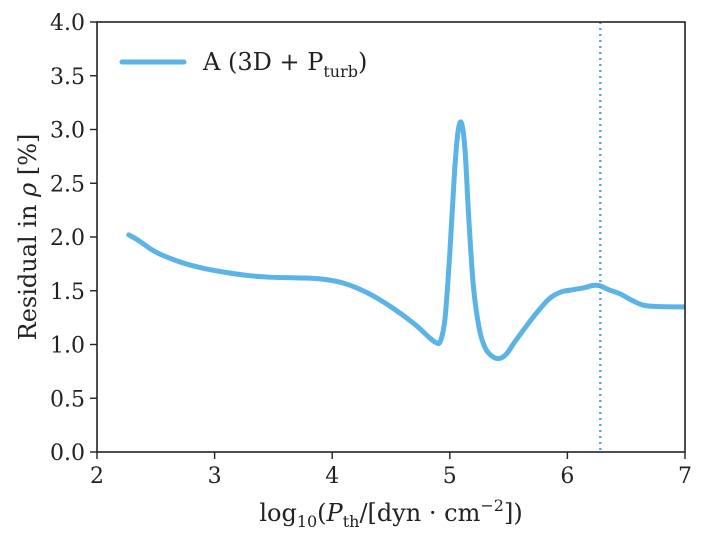 The image size is (705, 541). I want to click on x-tick-label: 2, so click(97, 476).